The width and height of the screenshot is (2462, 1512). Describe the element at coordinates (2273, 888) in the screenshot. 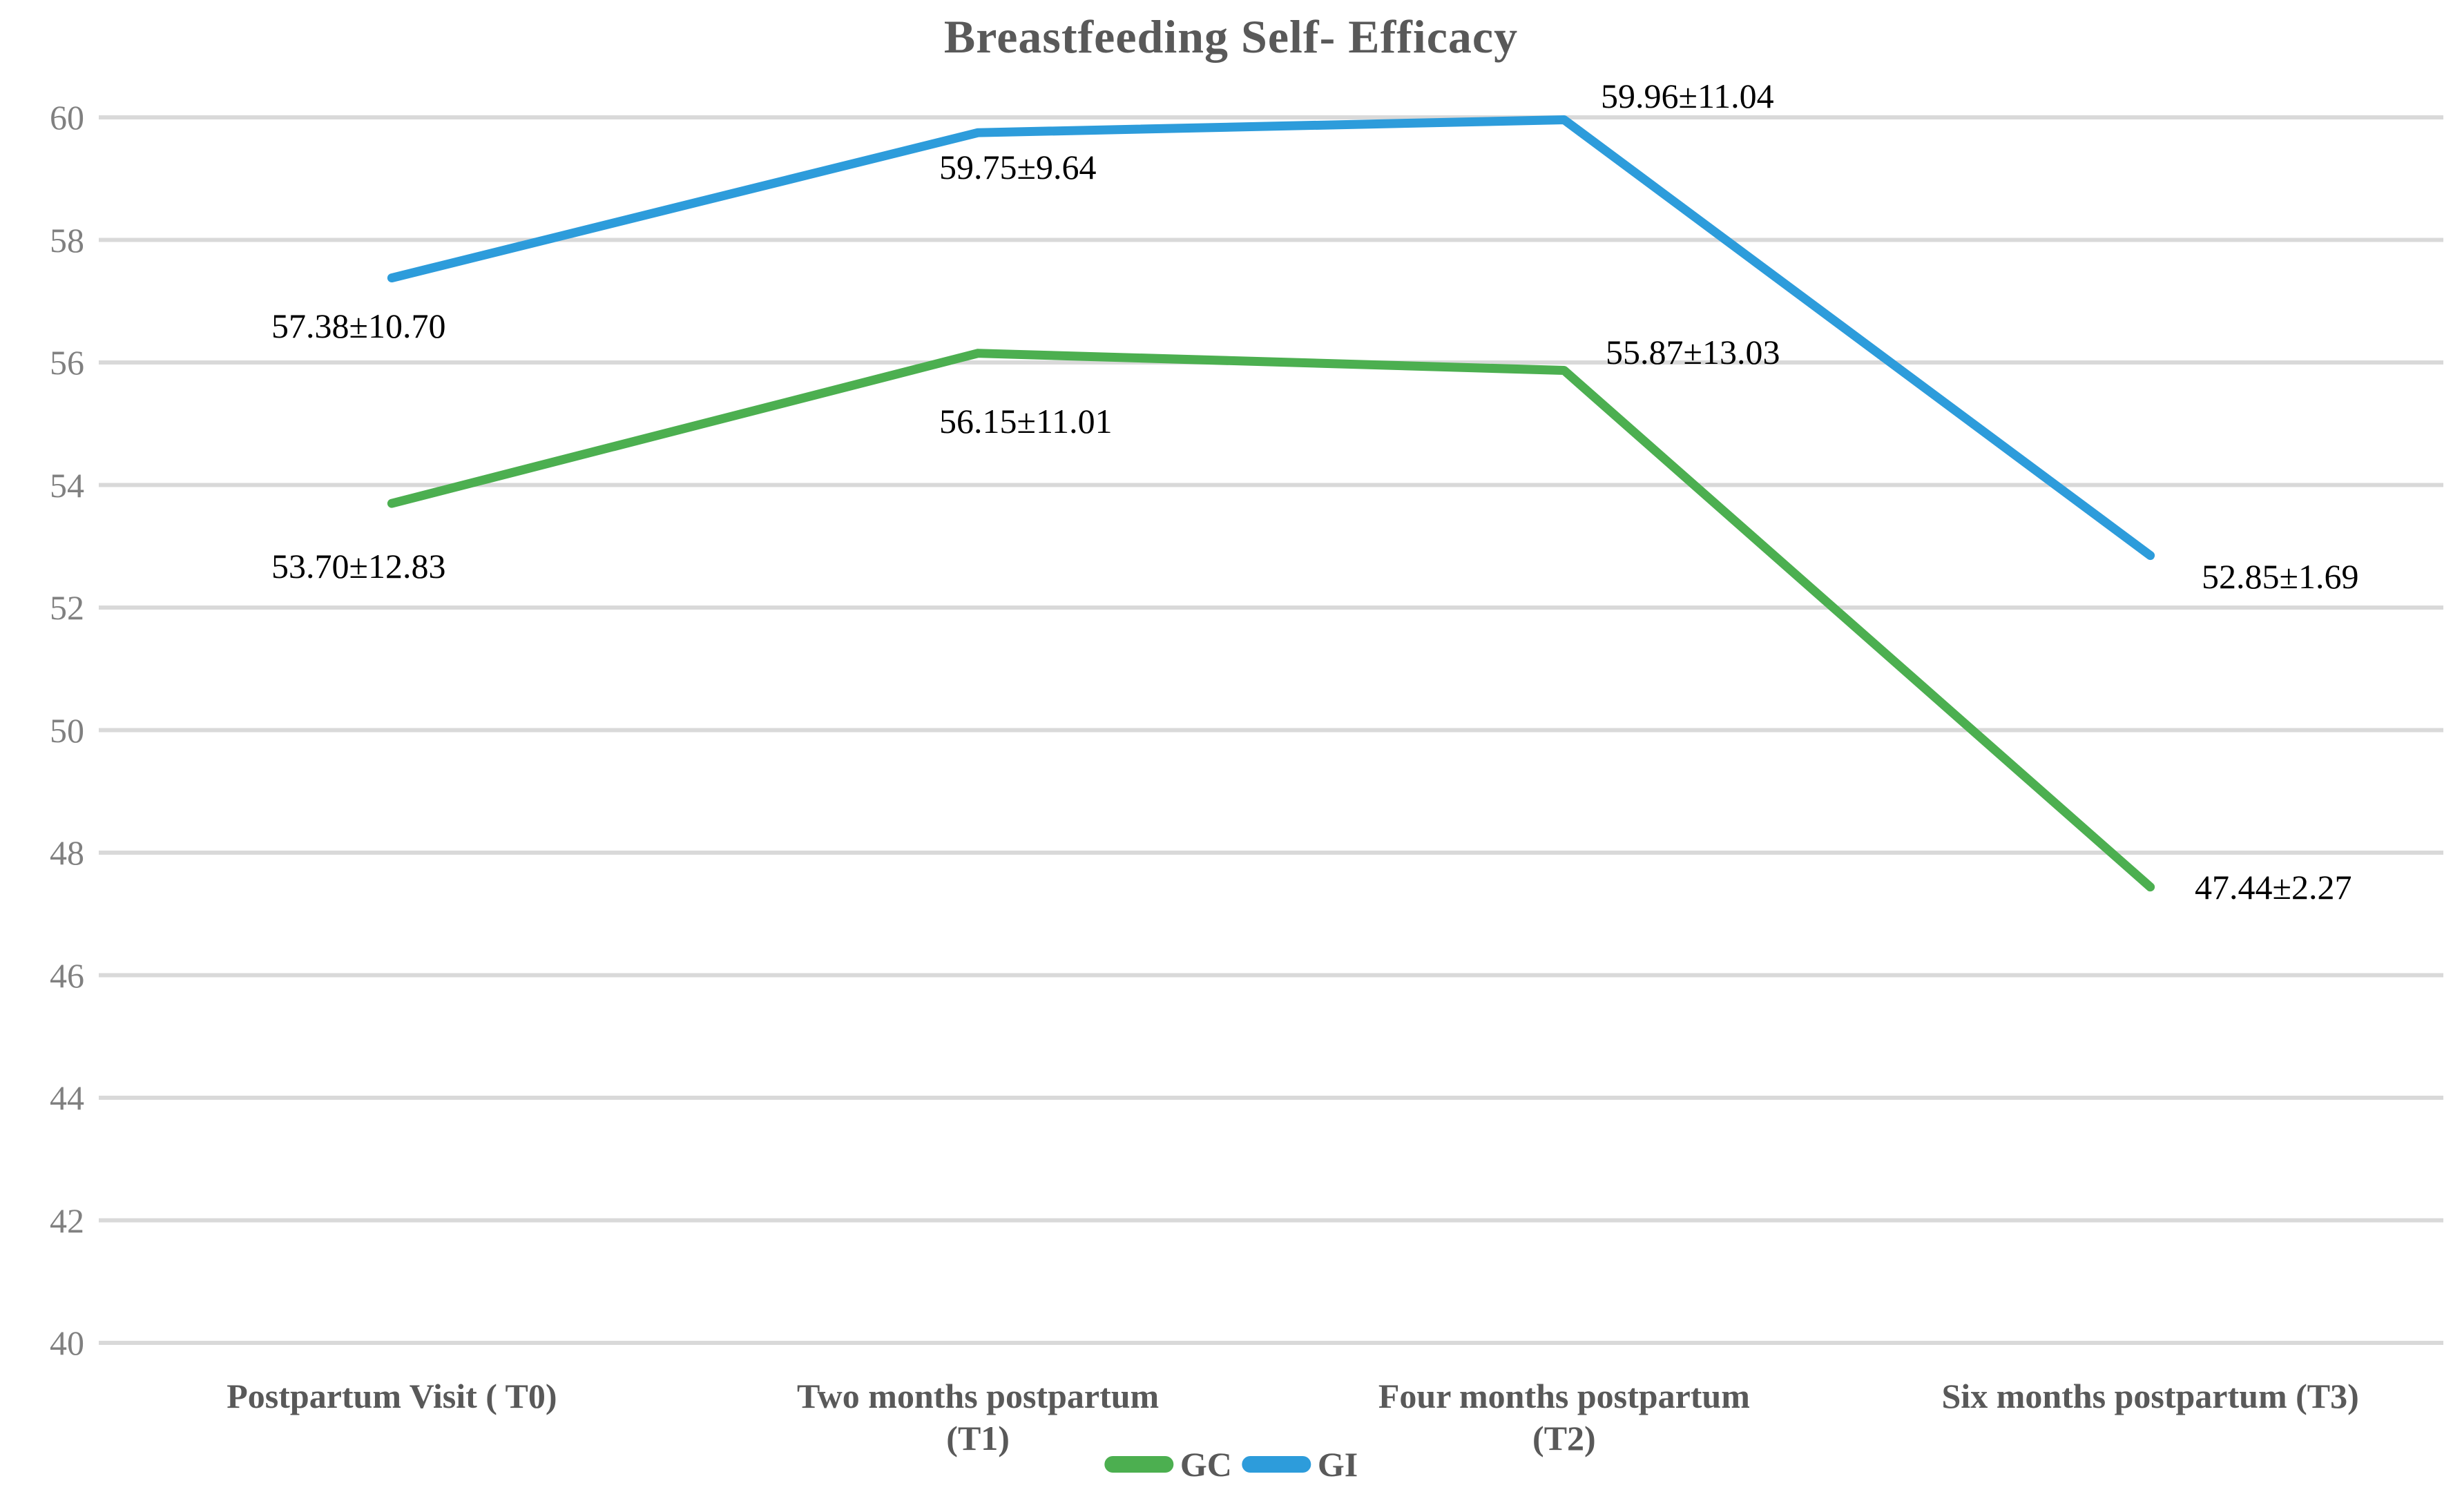

I see `data-label-gc-3: 47.44±2.27` at that location.